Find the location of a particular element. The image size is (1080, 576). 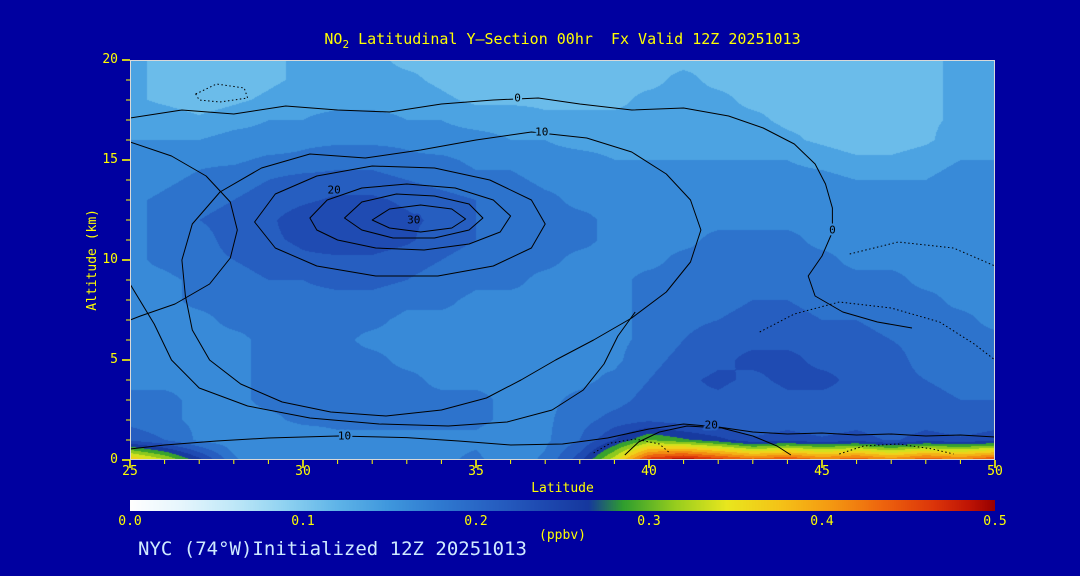

x-axis-title: Latitude is located at coordinates (562, 488).